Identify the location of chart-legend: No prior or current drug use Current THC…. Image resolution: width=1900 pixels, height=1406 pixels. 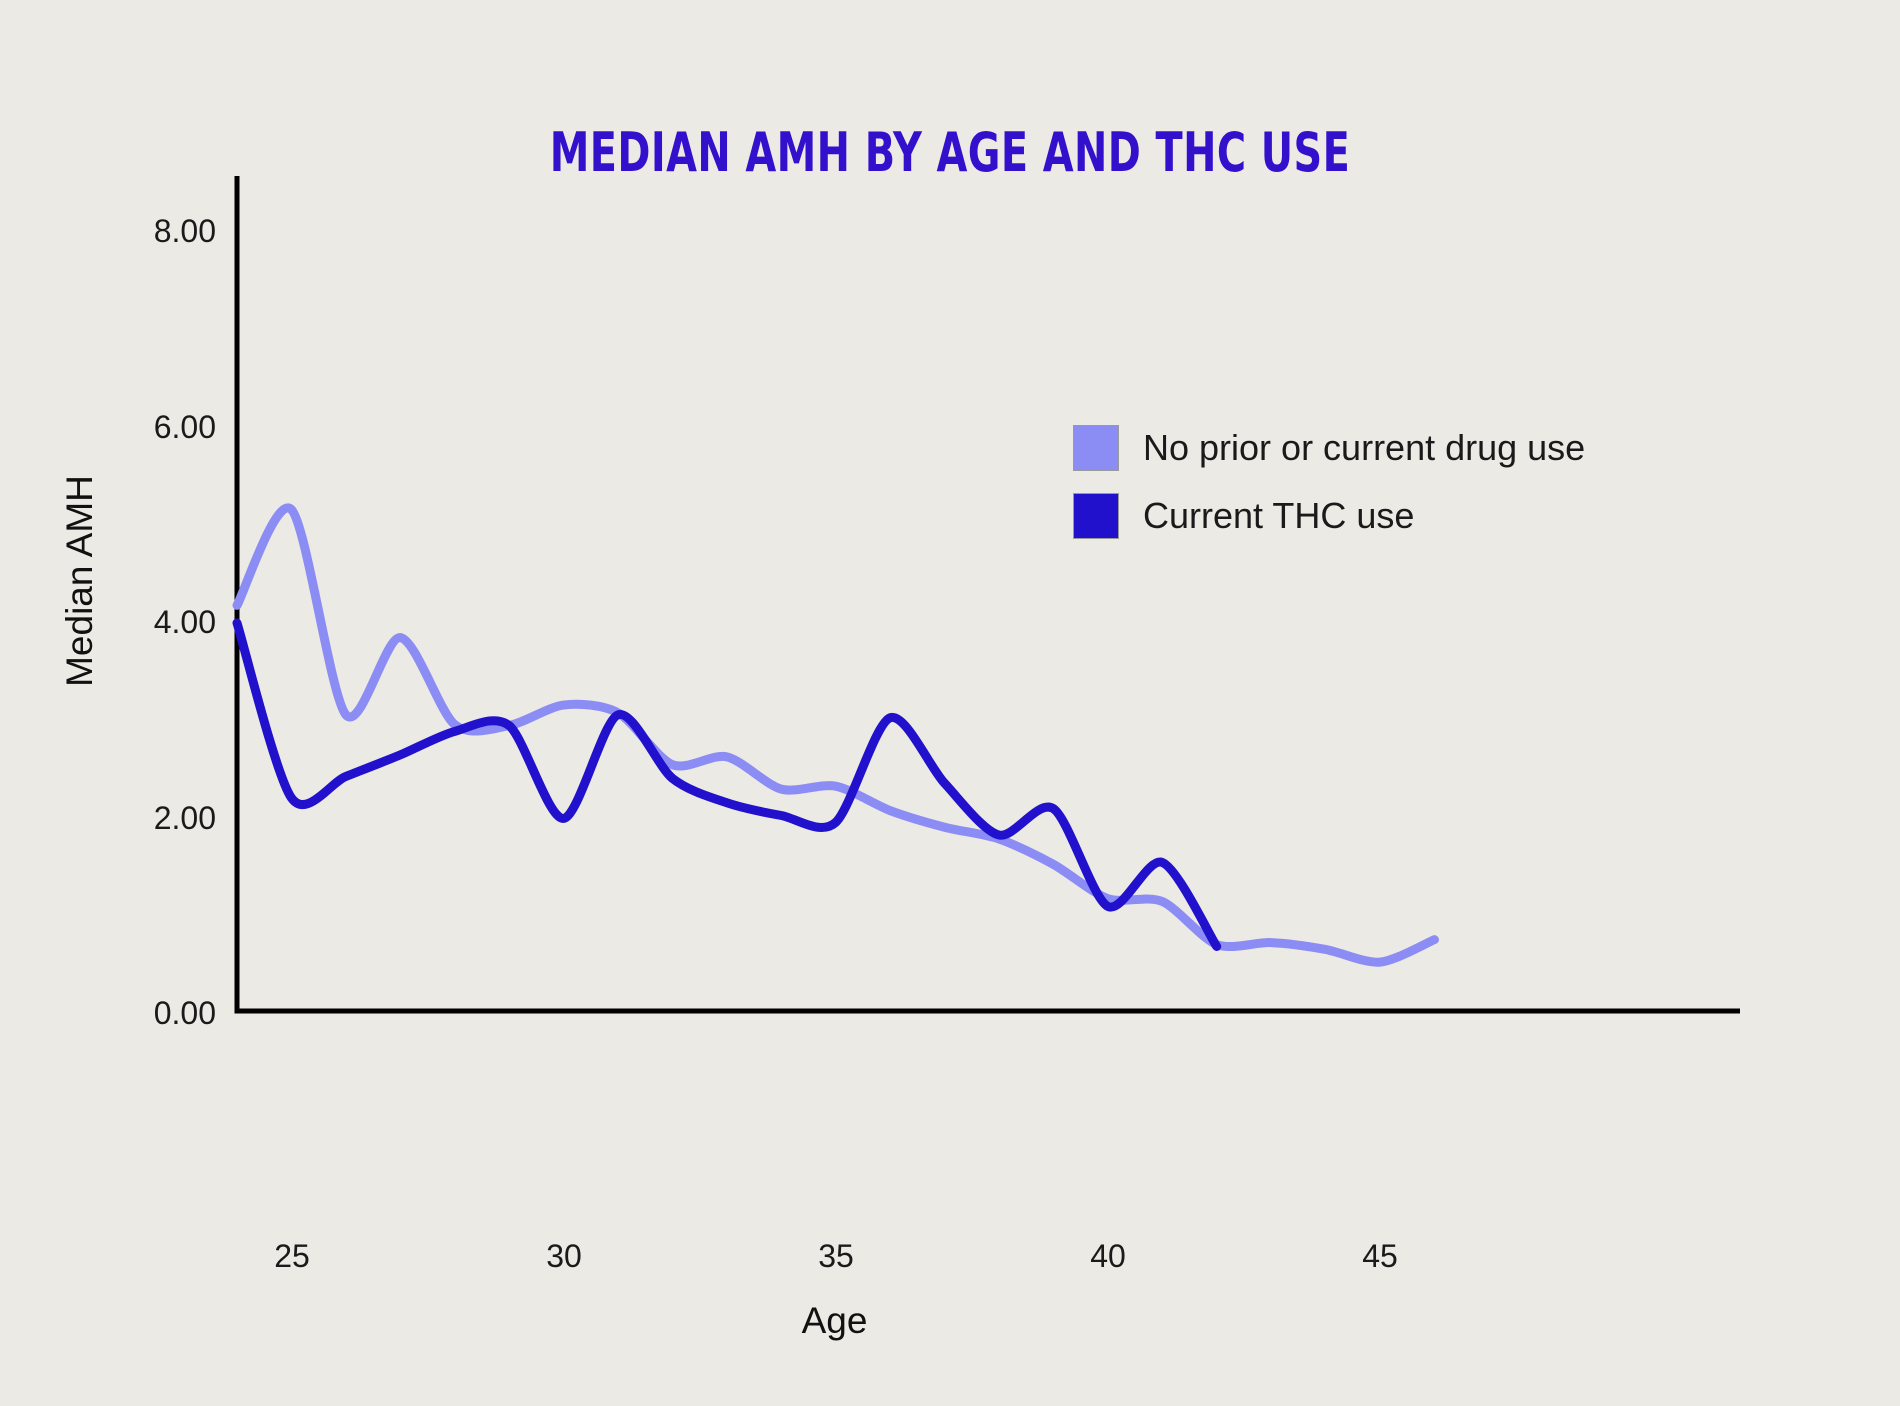
(1329, 487).